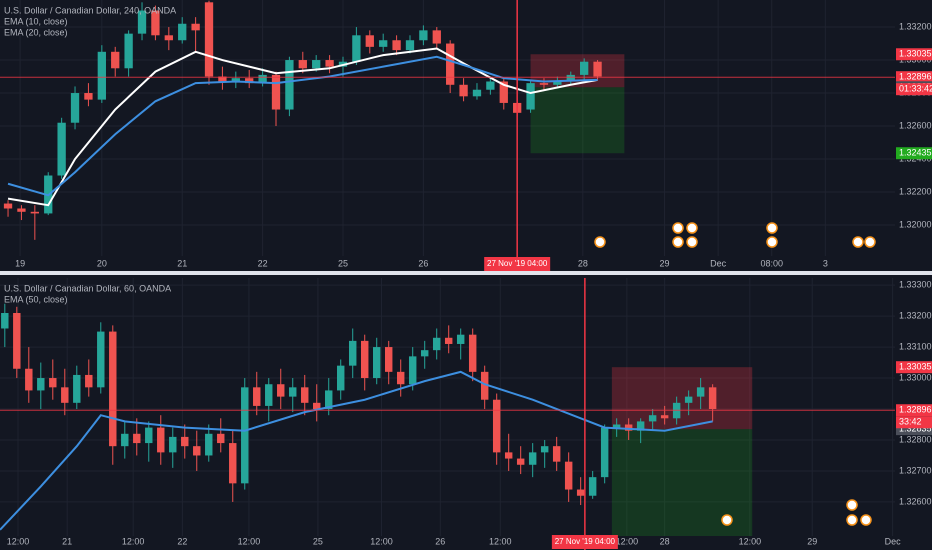 Image resolution: width=932 pixels, height=550 pixels. I want to click on cursor-label-bg, so click(584, 542).